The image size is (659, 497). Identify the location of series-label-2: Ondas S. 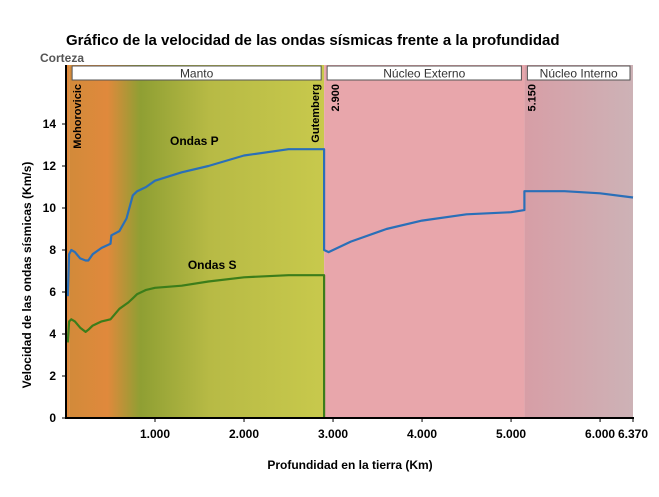
(212, 265).